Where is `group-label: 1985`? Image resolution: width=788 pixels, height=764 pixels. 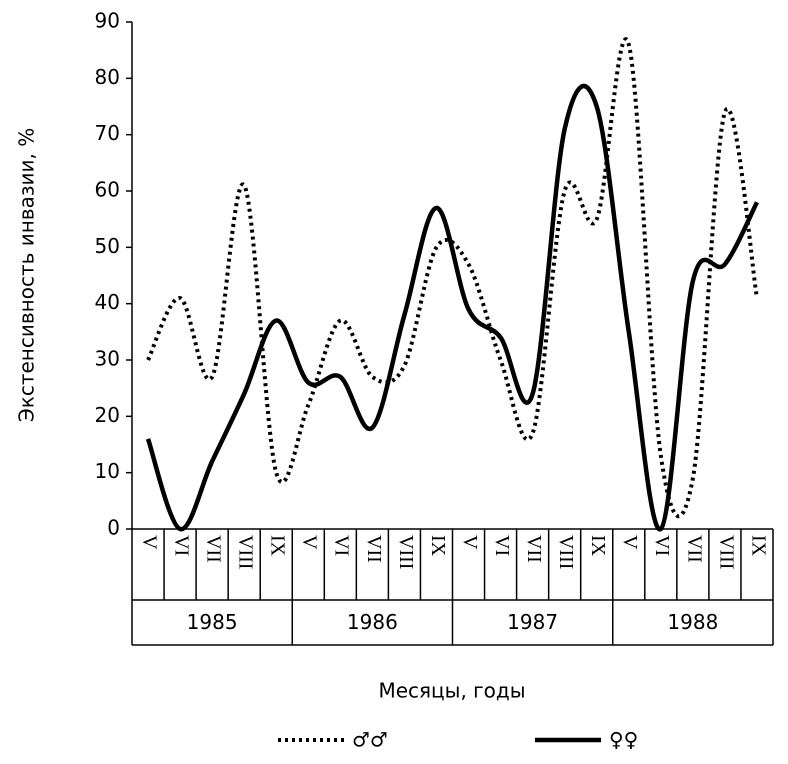
group-label: 1985 is located at coordinates (212, 622).